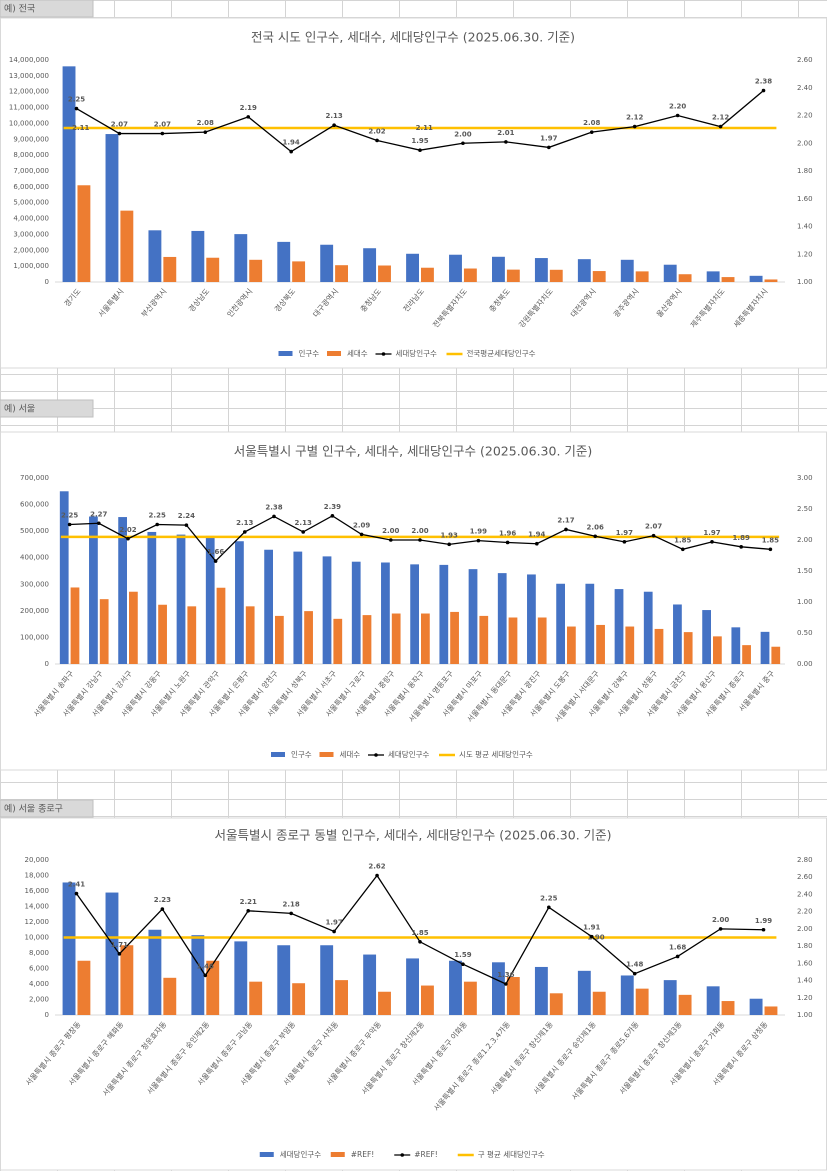 This screenshot has width=827, height=1171. What do you see at coordinates (449, 535) in the screenshot?
I see `data-label: 1.93` at bounding box center [449, 535].